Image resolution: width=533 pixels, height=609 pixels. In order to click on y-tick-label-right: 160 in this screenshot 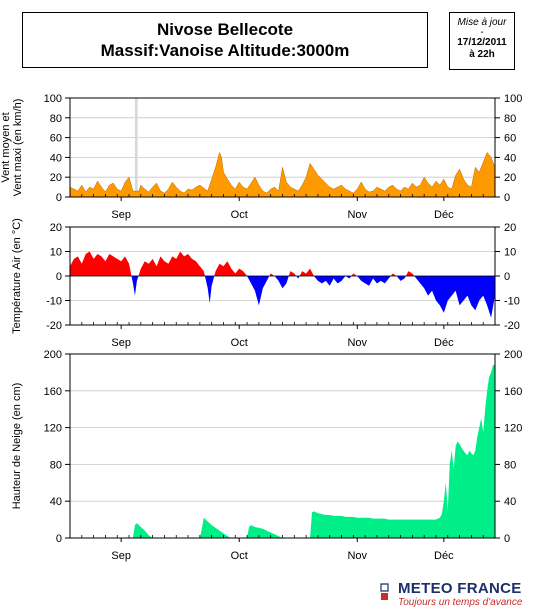, I will do `click(513, 392)`.